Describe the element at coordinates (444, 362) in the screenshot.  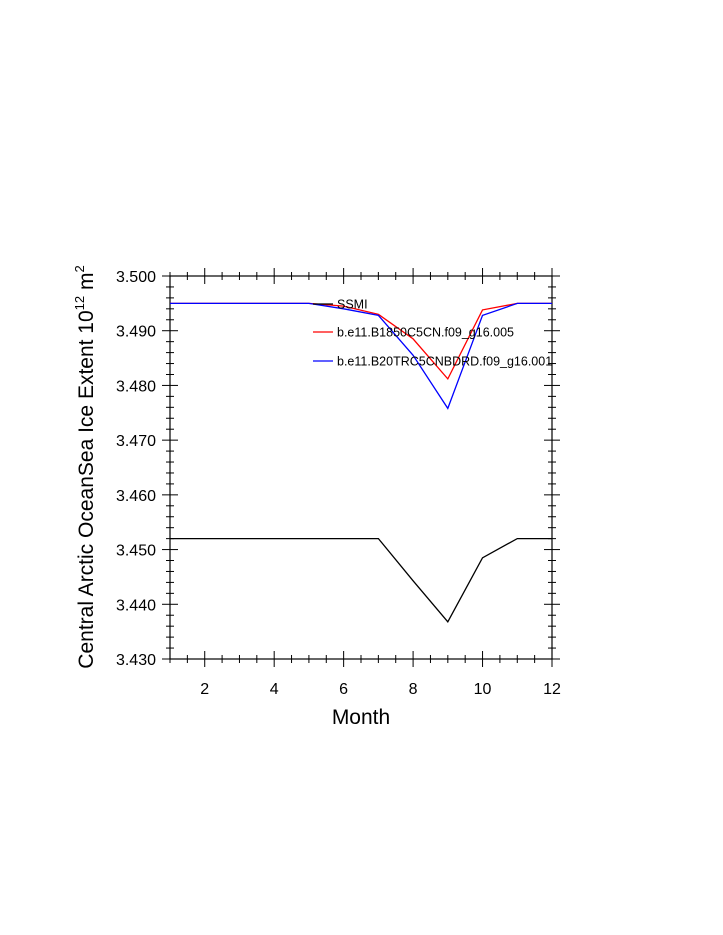
I see `legend-label: b.e11.B20TRC5CNBDRD.f09_g16.001` at that location.